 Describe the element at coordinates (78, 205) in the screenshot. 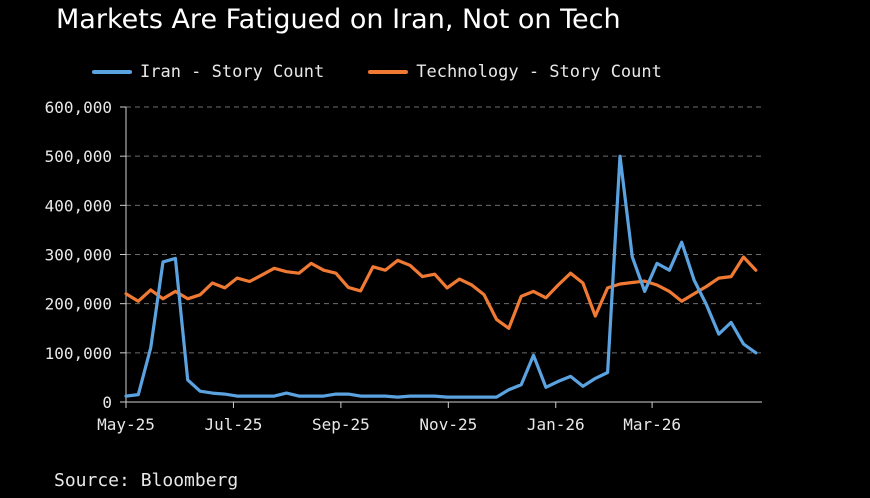

I see `y-tick-label: 400,000` at that location.